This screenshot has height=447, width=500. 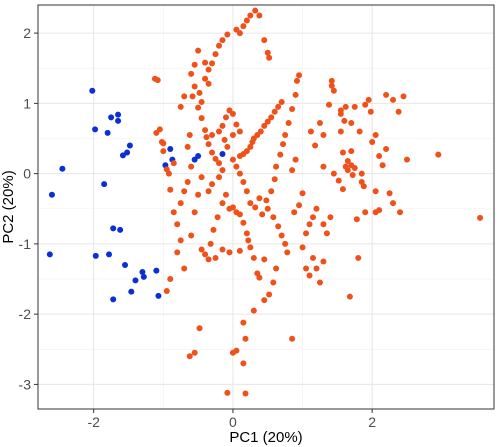 I want to click on y-axis-title: PC2 (20%), so click(x=8, y=206).